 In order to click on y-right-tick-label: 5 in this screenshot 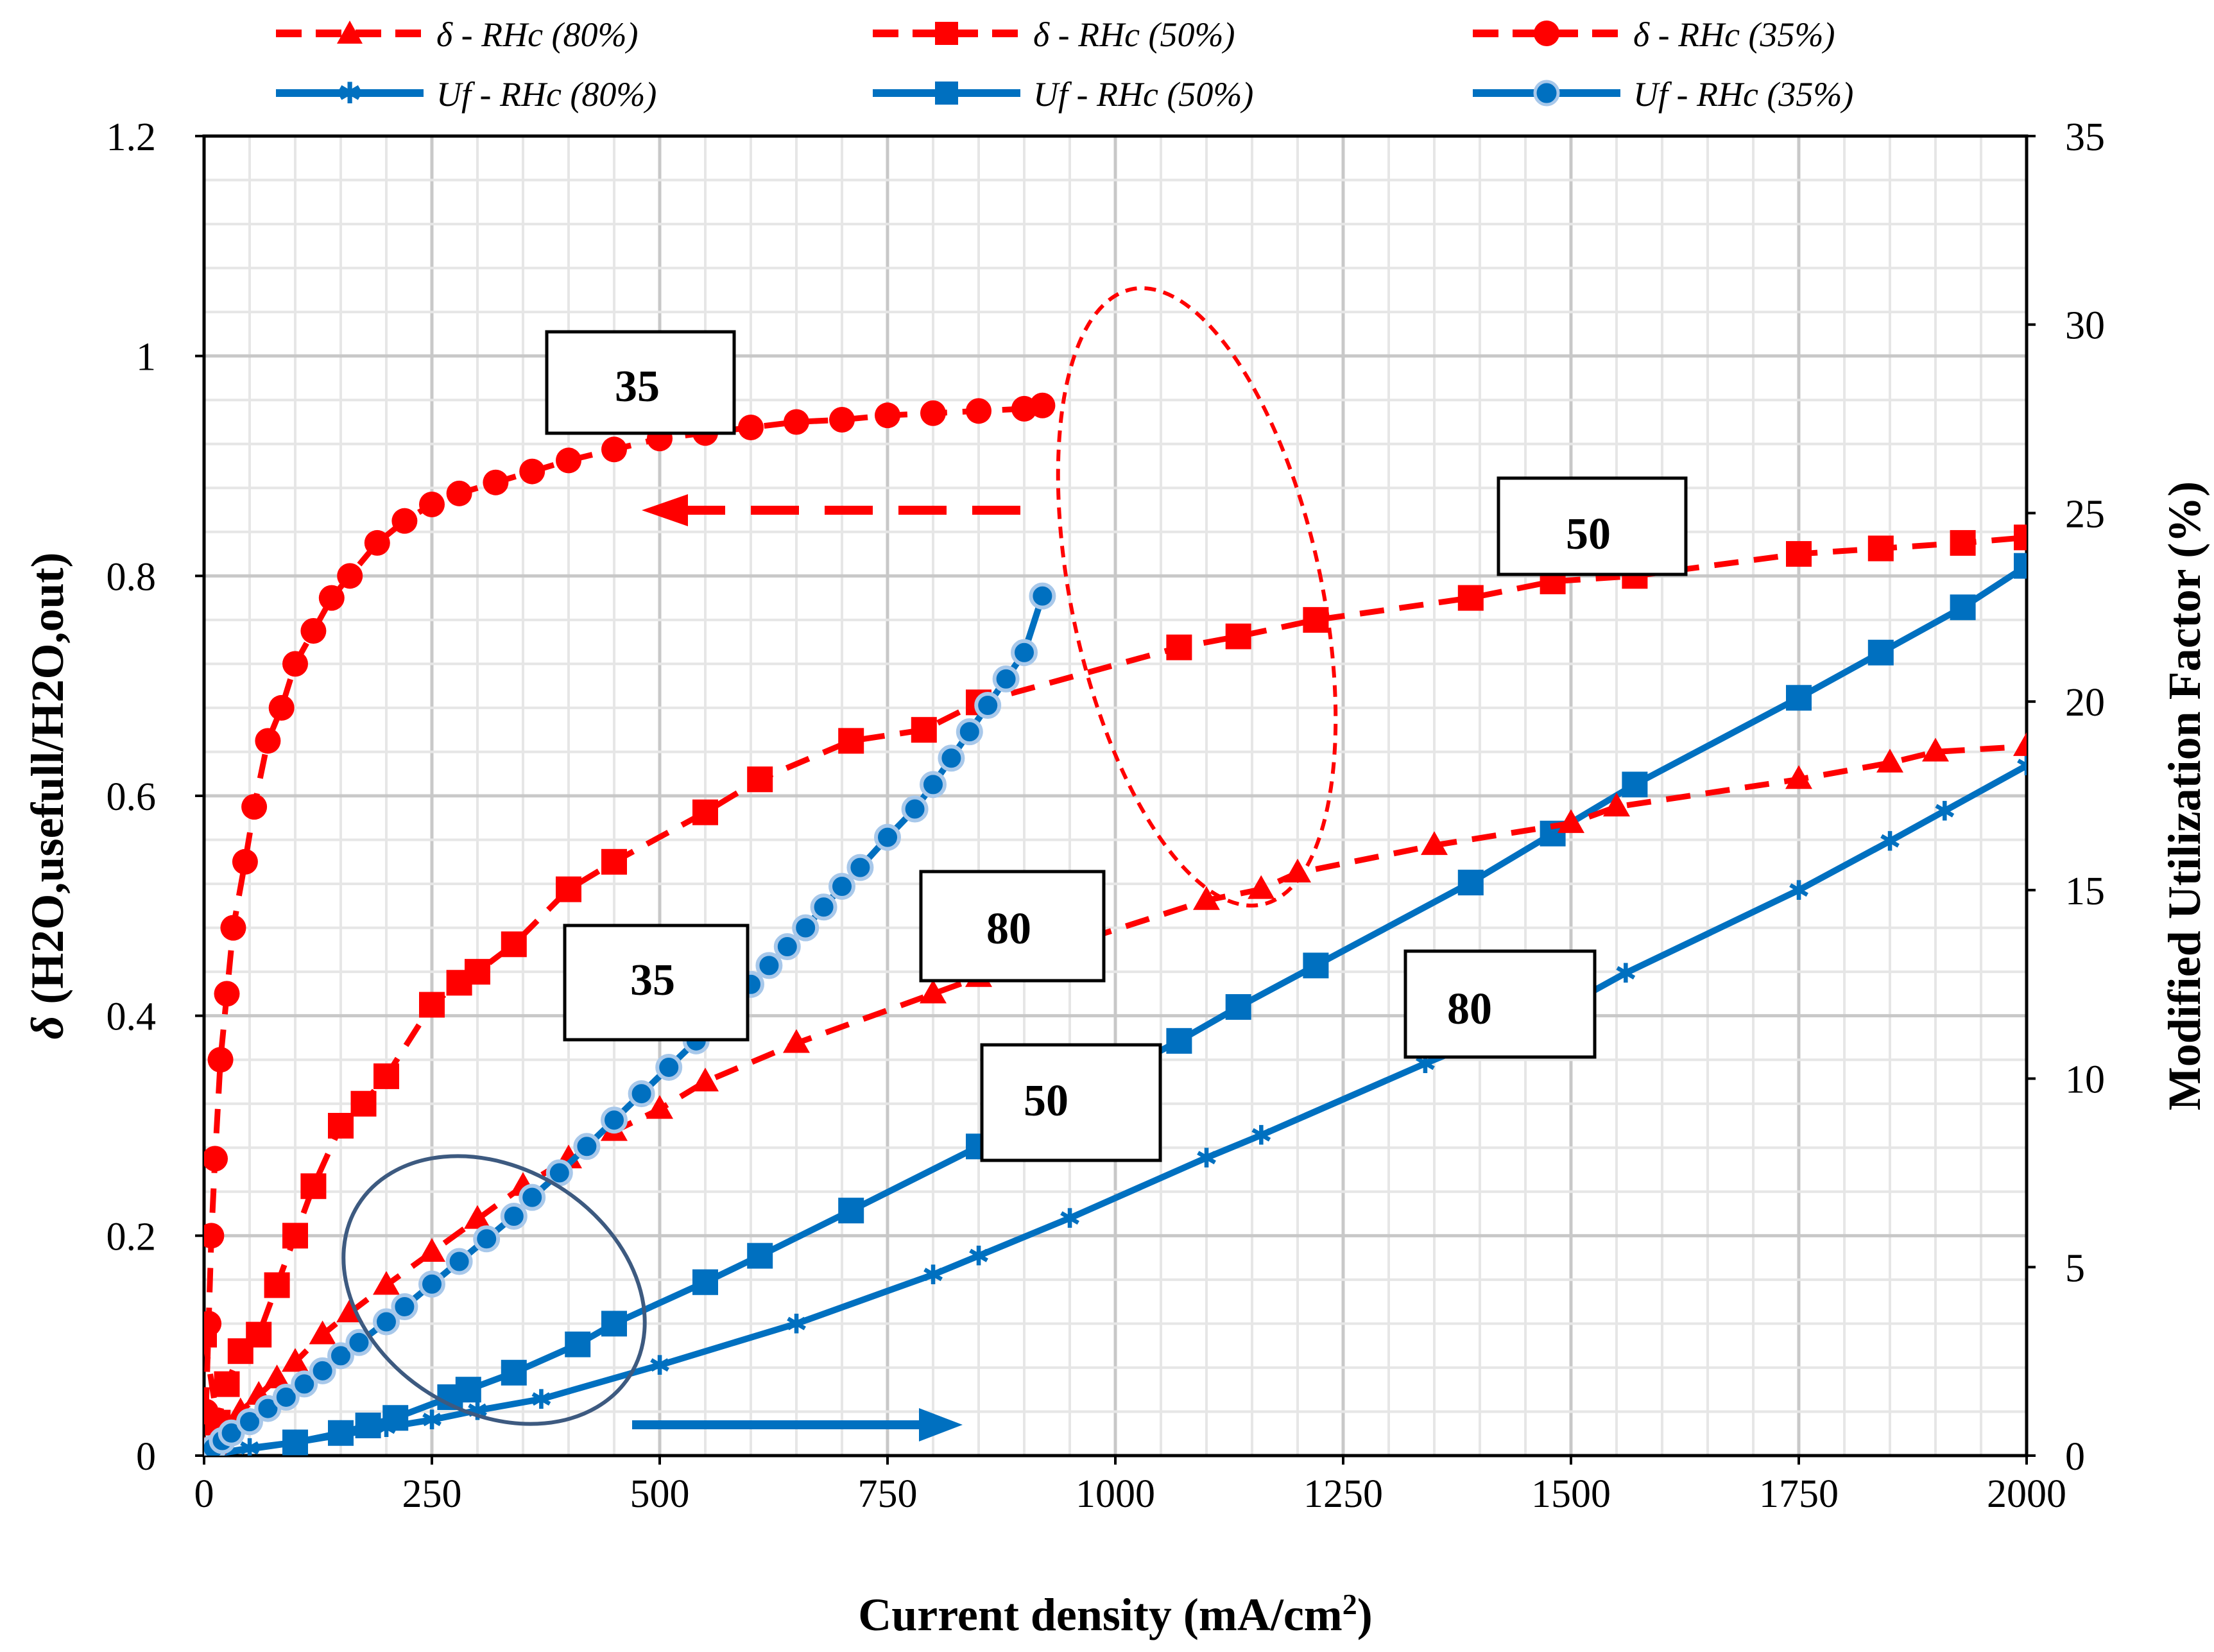, I will do `click(2075, 1268)`.